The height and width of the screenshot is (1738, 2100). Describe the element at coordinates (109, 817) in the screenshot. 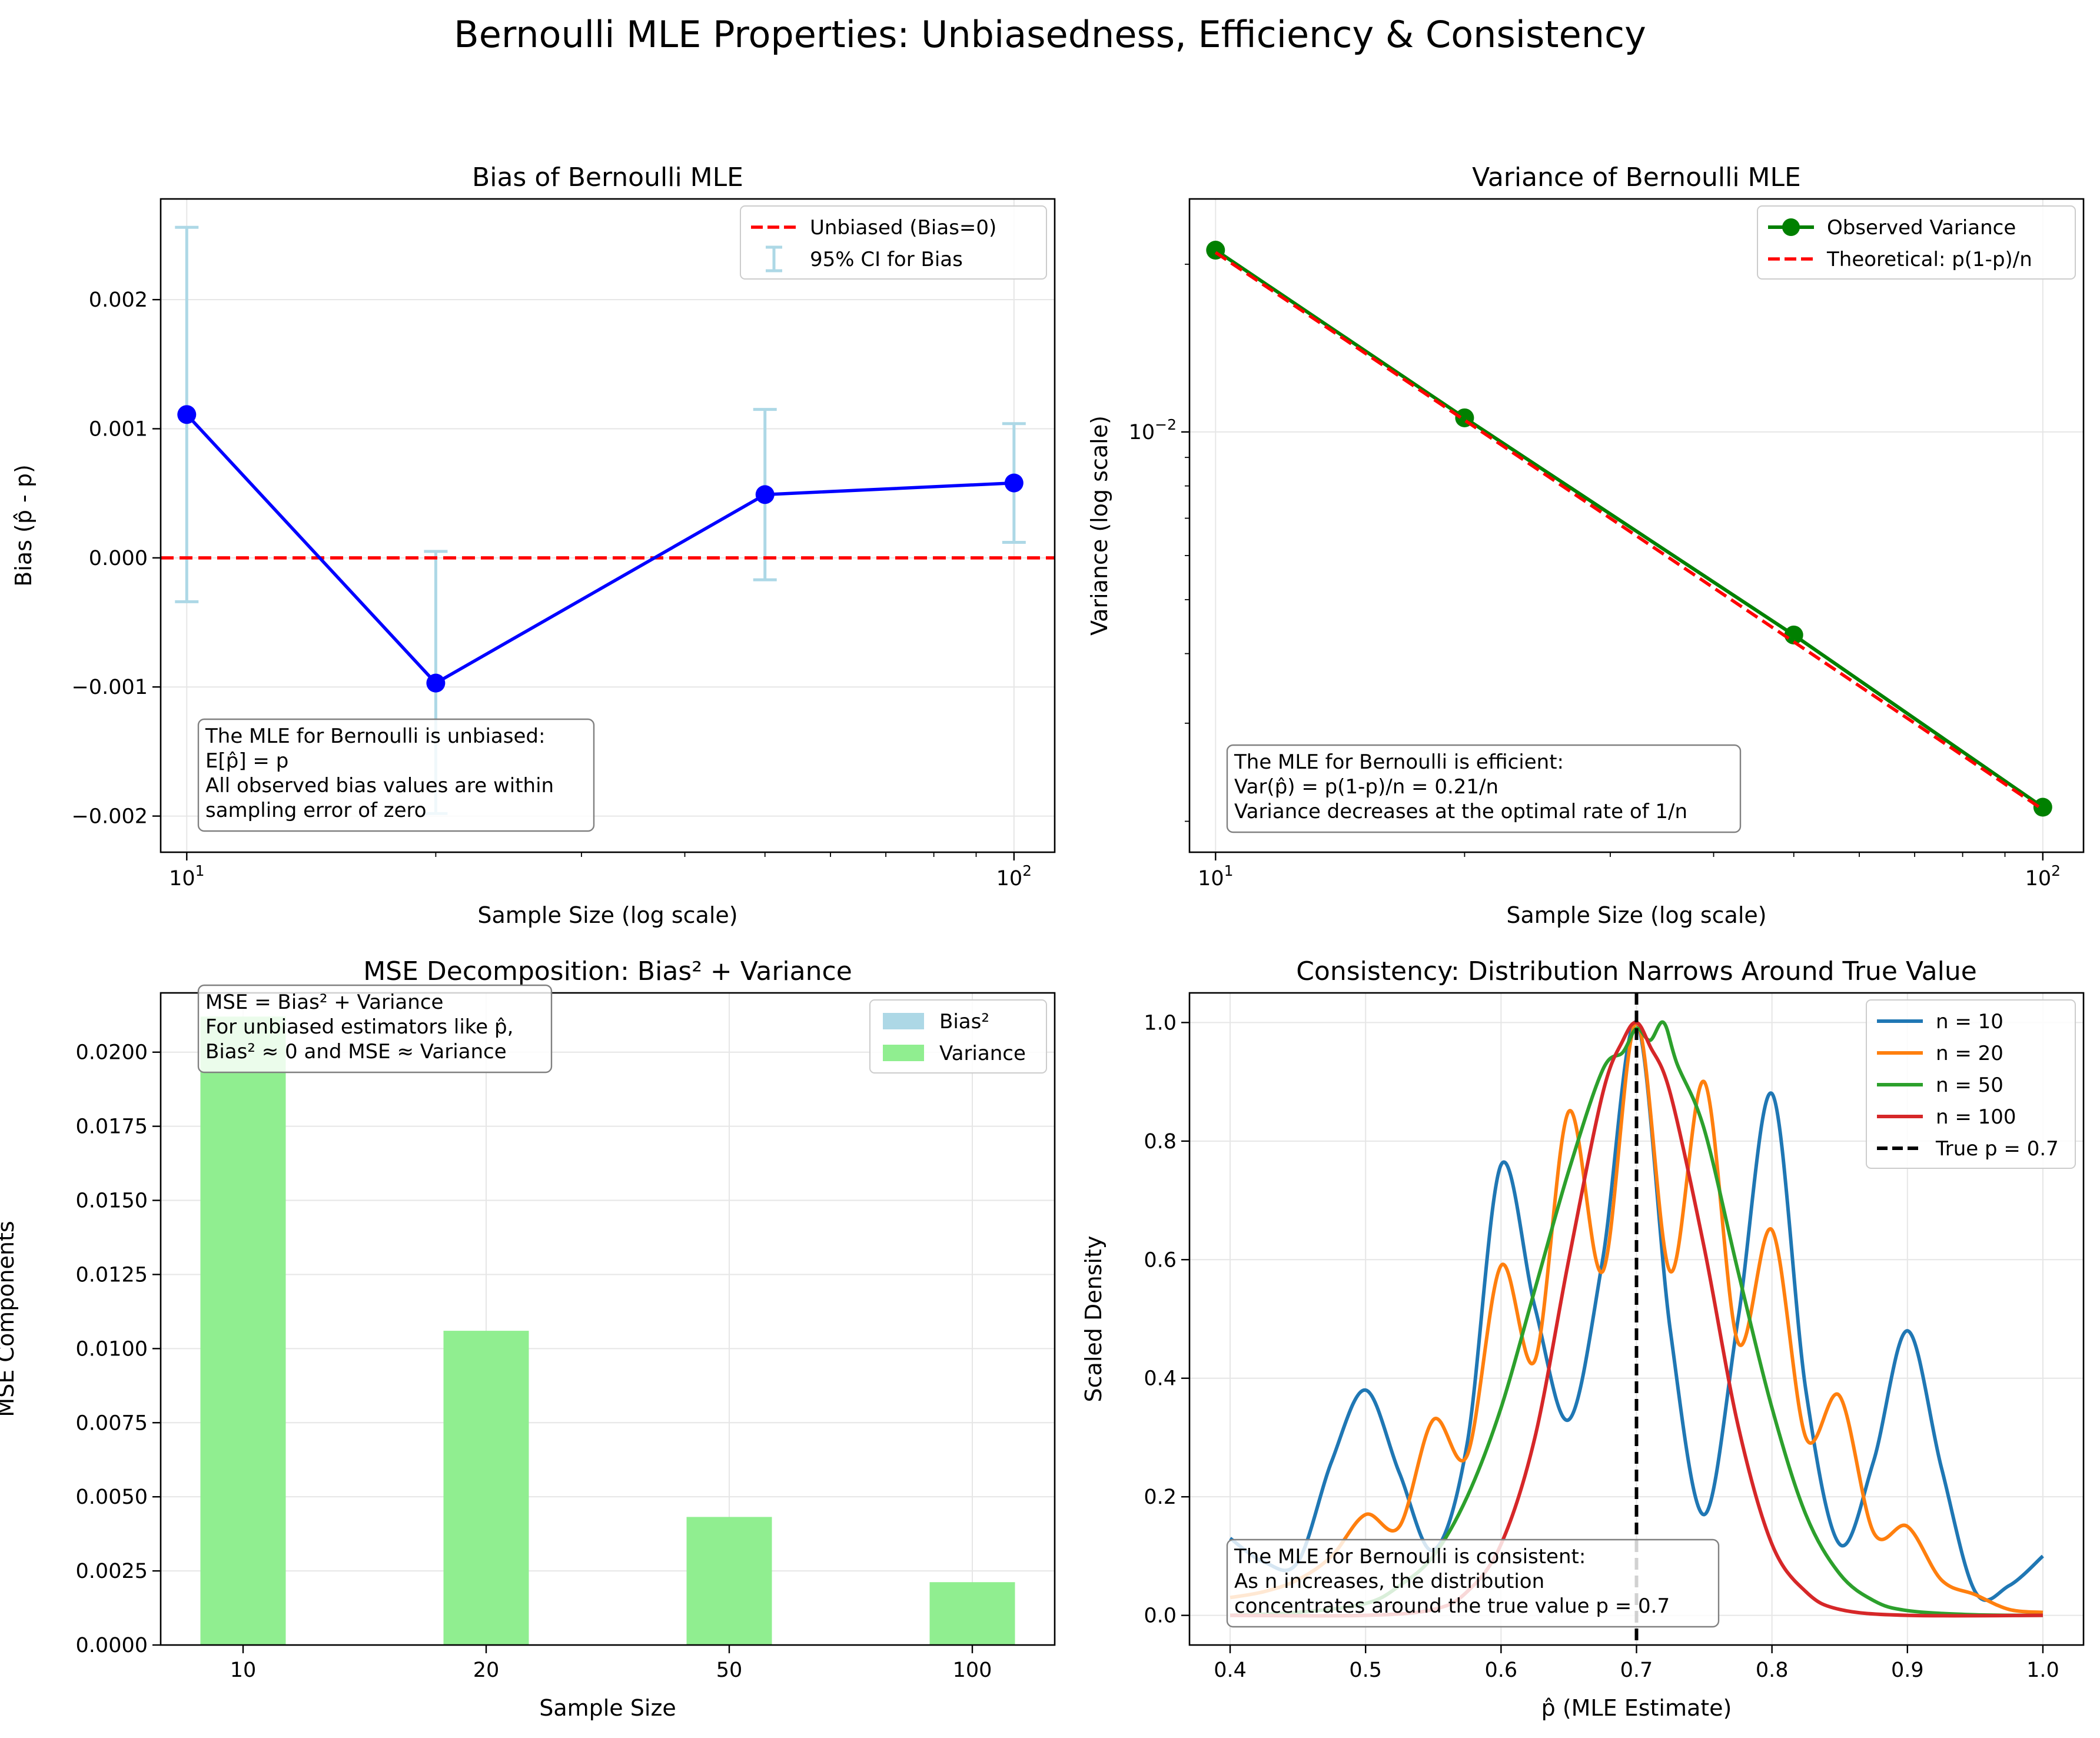

I see `y-tick-label: −0.002` at that location.